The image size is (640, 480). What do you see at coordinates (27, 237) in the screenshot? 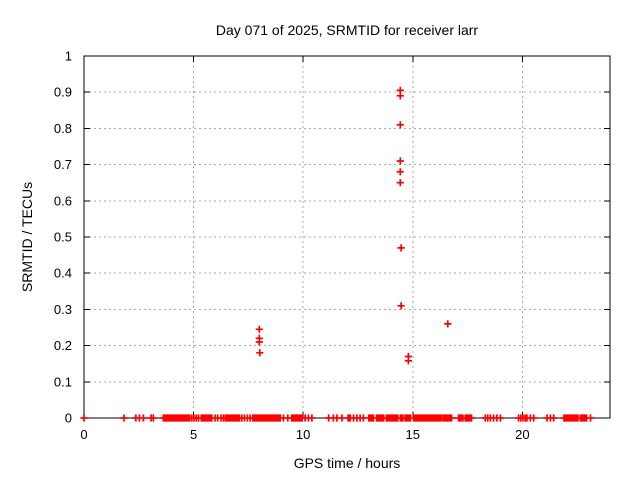
I see `y-axis-title: SRMTID / TECUs` at bounding box center [27, 237].